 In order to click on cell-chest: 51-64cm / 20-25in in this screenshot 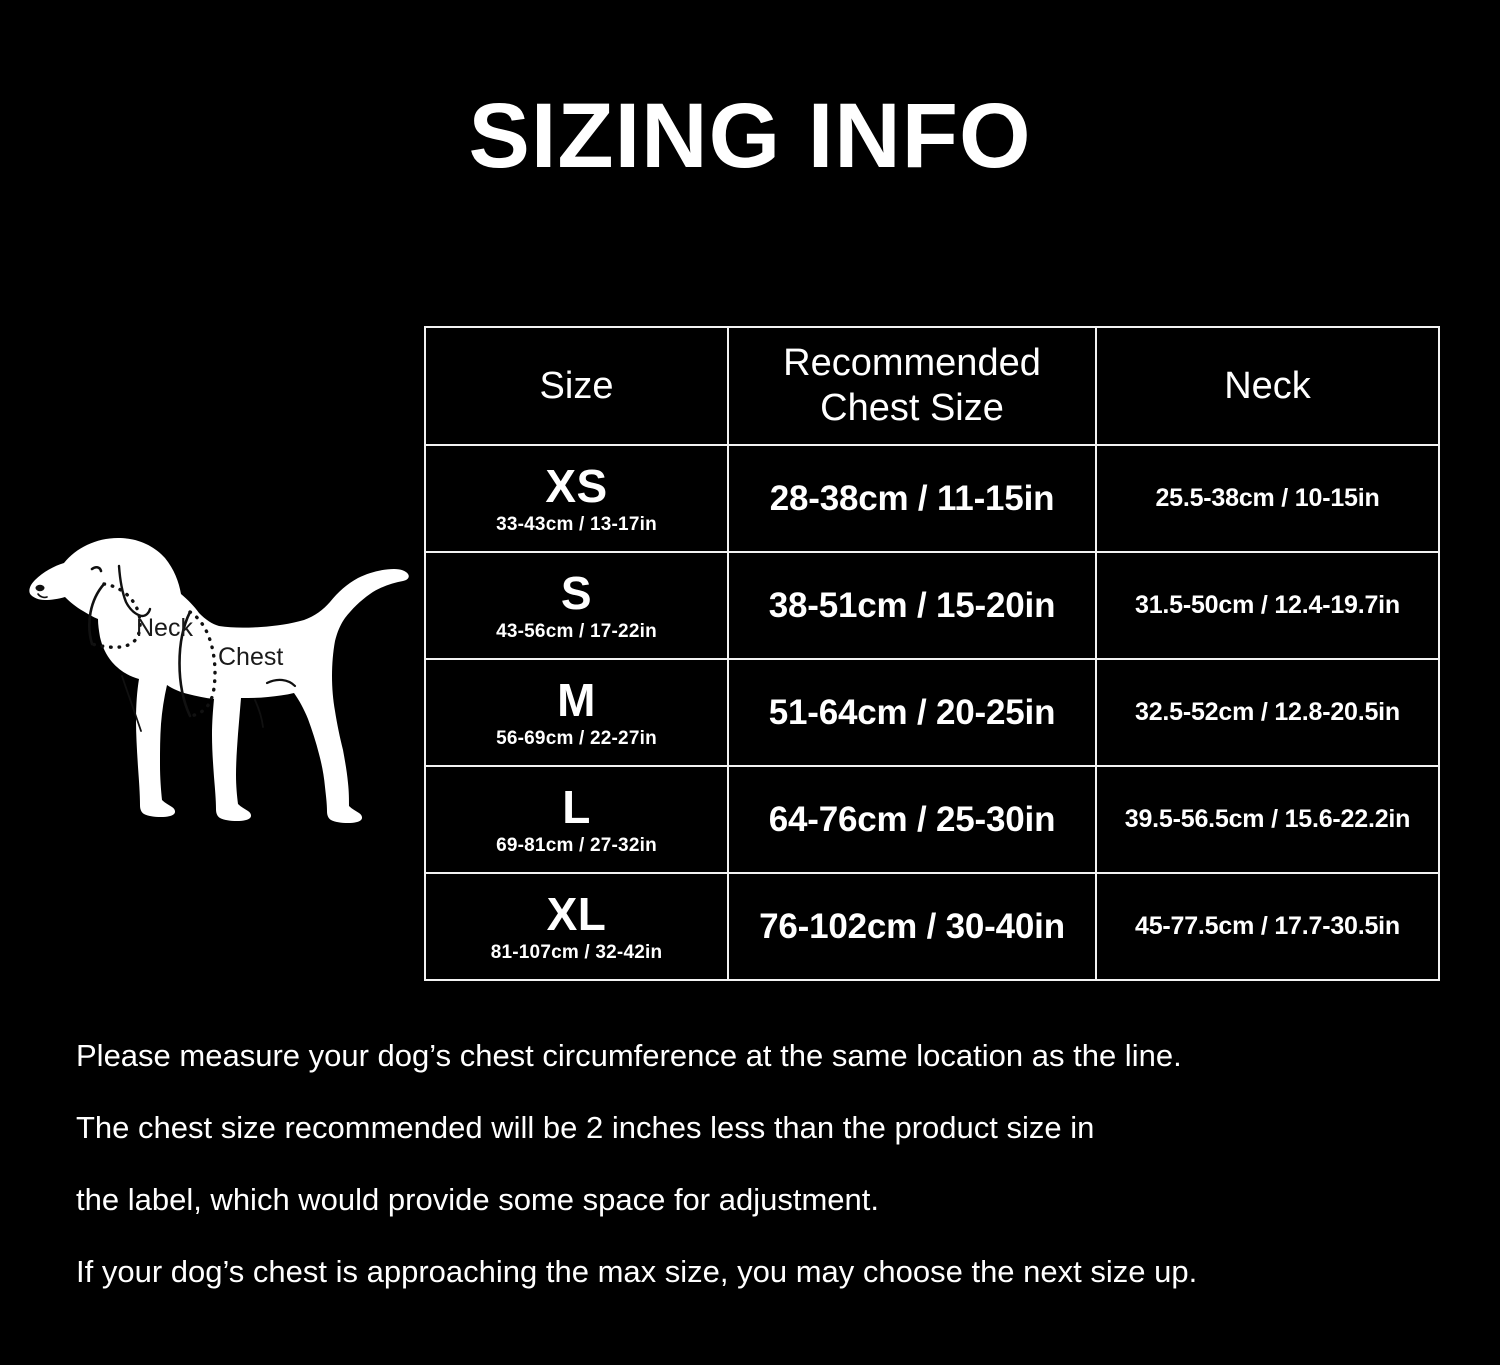, I will do `click(912, 712)`.